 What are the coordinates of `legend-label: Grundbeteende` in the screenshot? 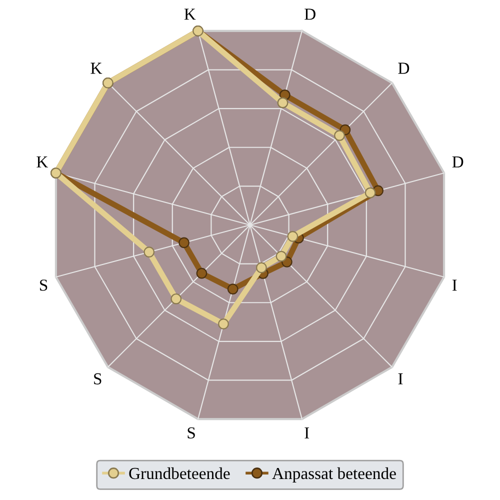 It's located at (179, 473).